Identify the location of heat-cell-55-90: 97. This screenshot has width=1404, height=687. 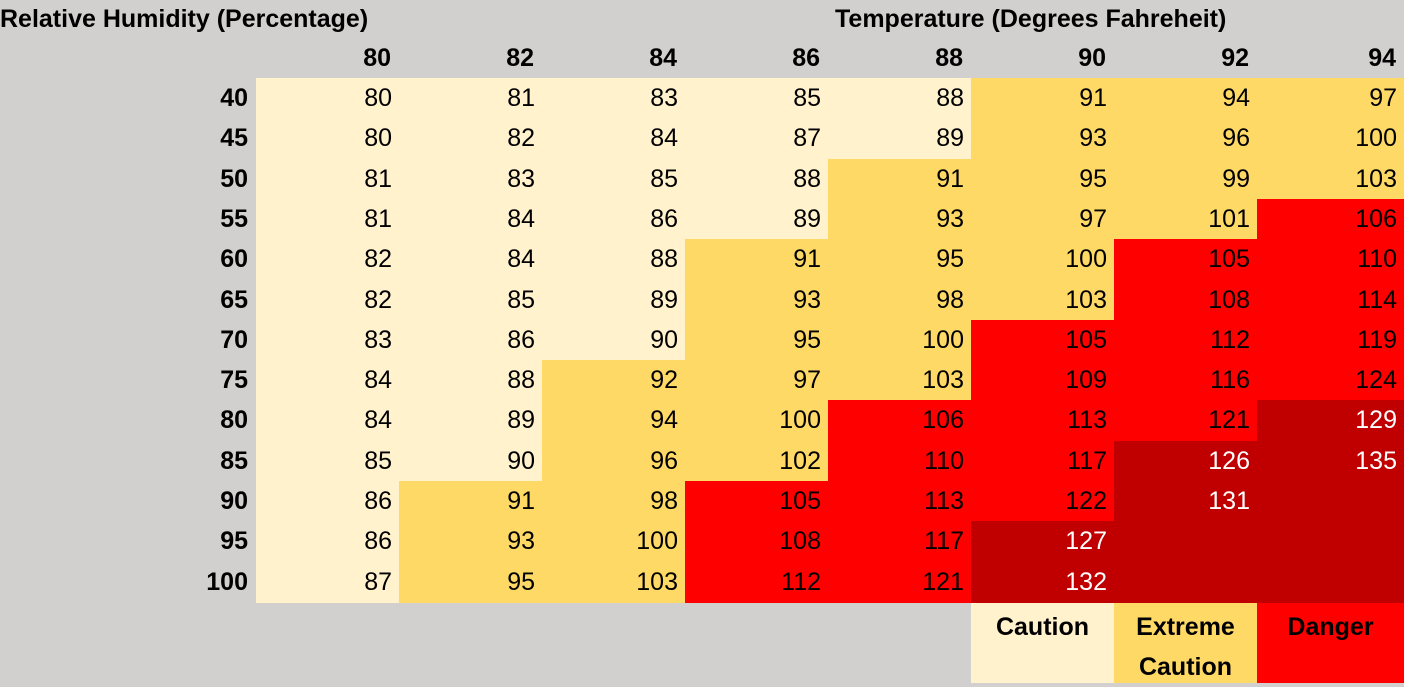
(1043, 219).